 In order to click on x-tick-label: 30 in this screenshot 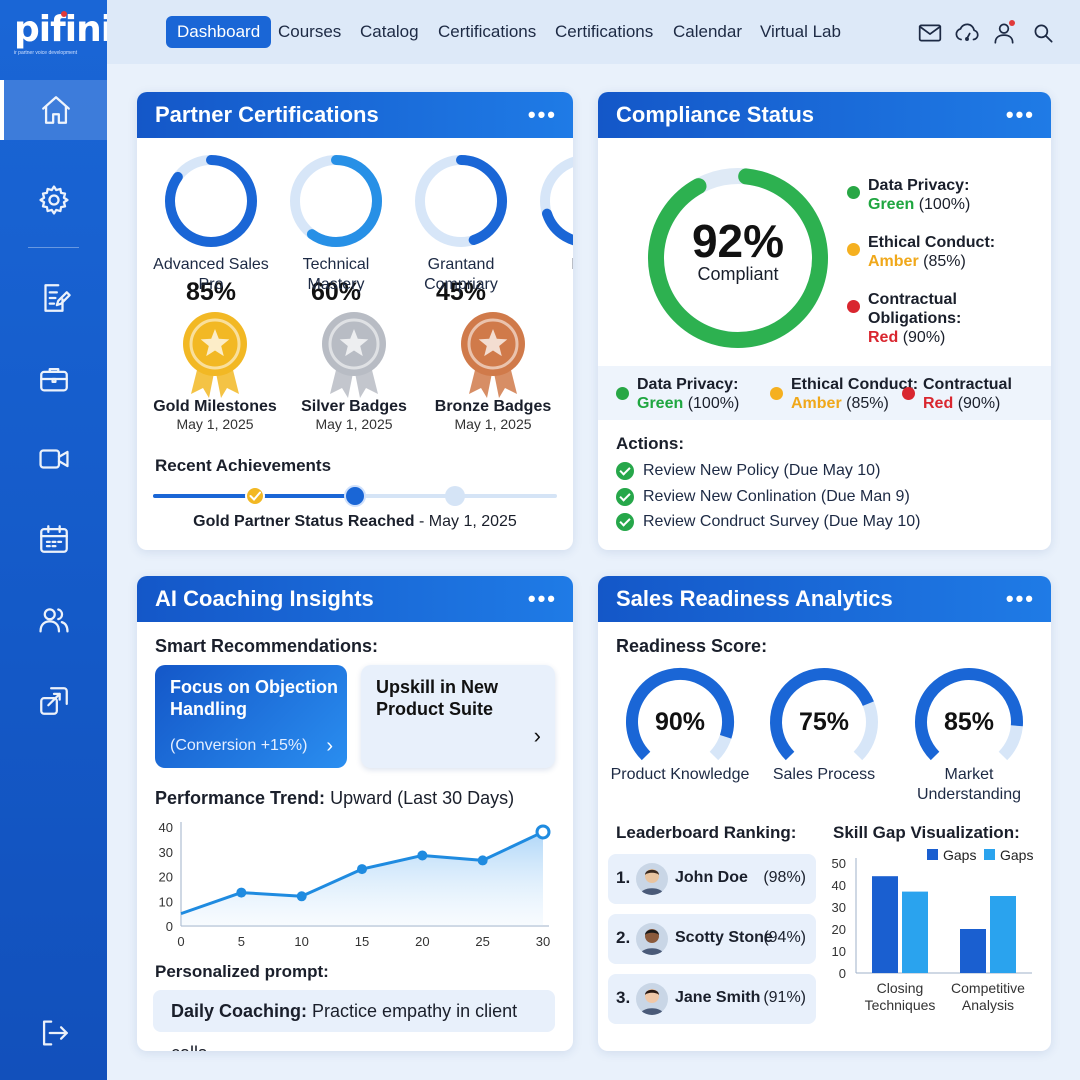, I will do `click(543, 941)`.